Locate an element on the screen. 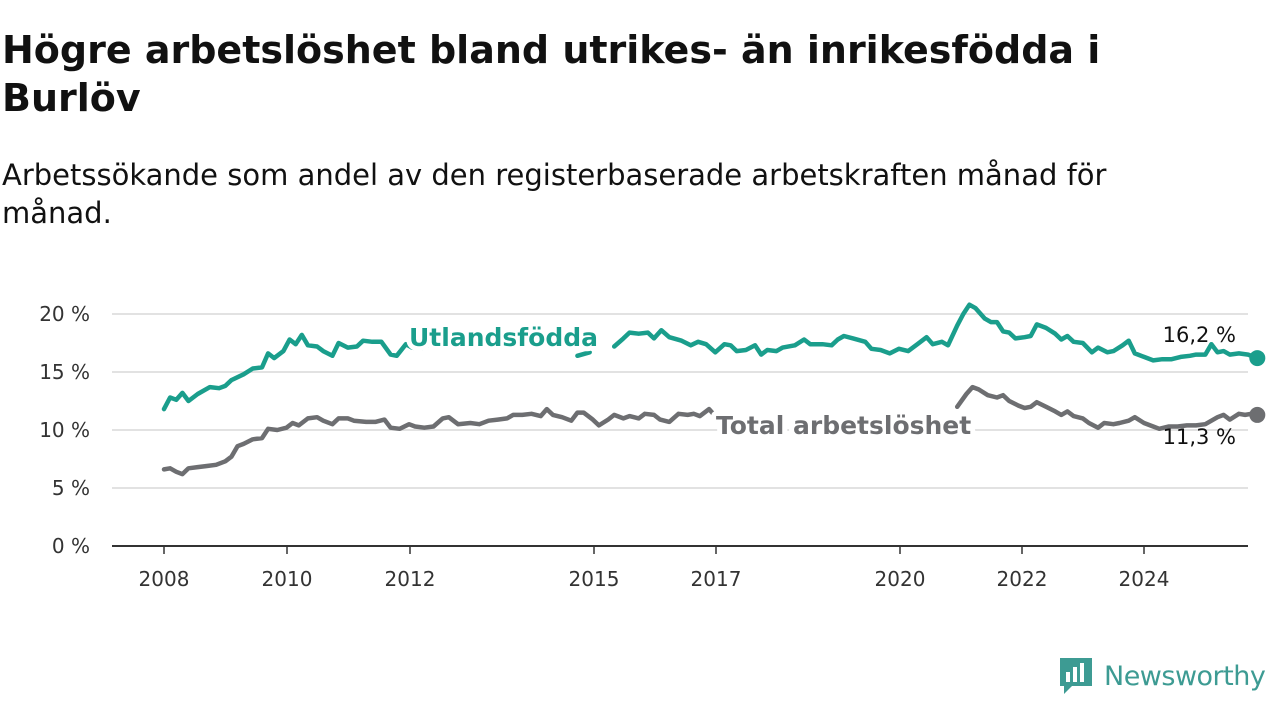 Image resolution: width=1280 pixels, height=720 pixels. newsworthy-logo: Newsworthy is located at coordinates (1162, 676).